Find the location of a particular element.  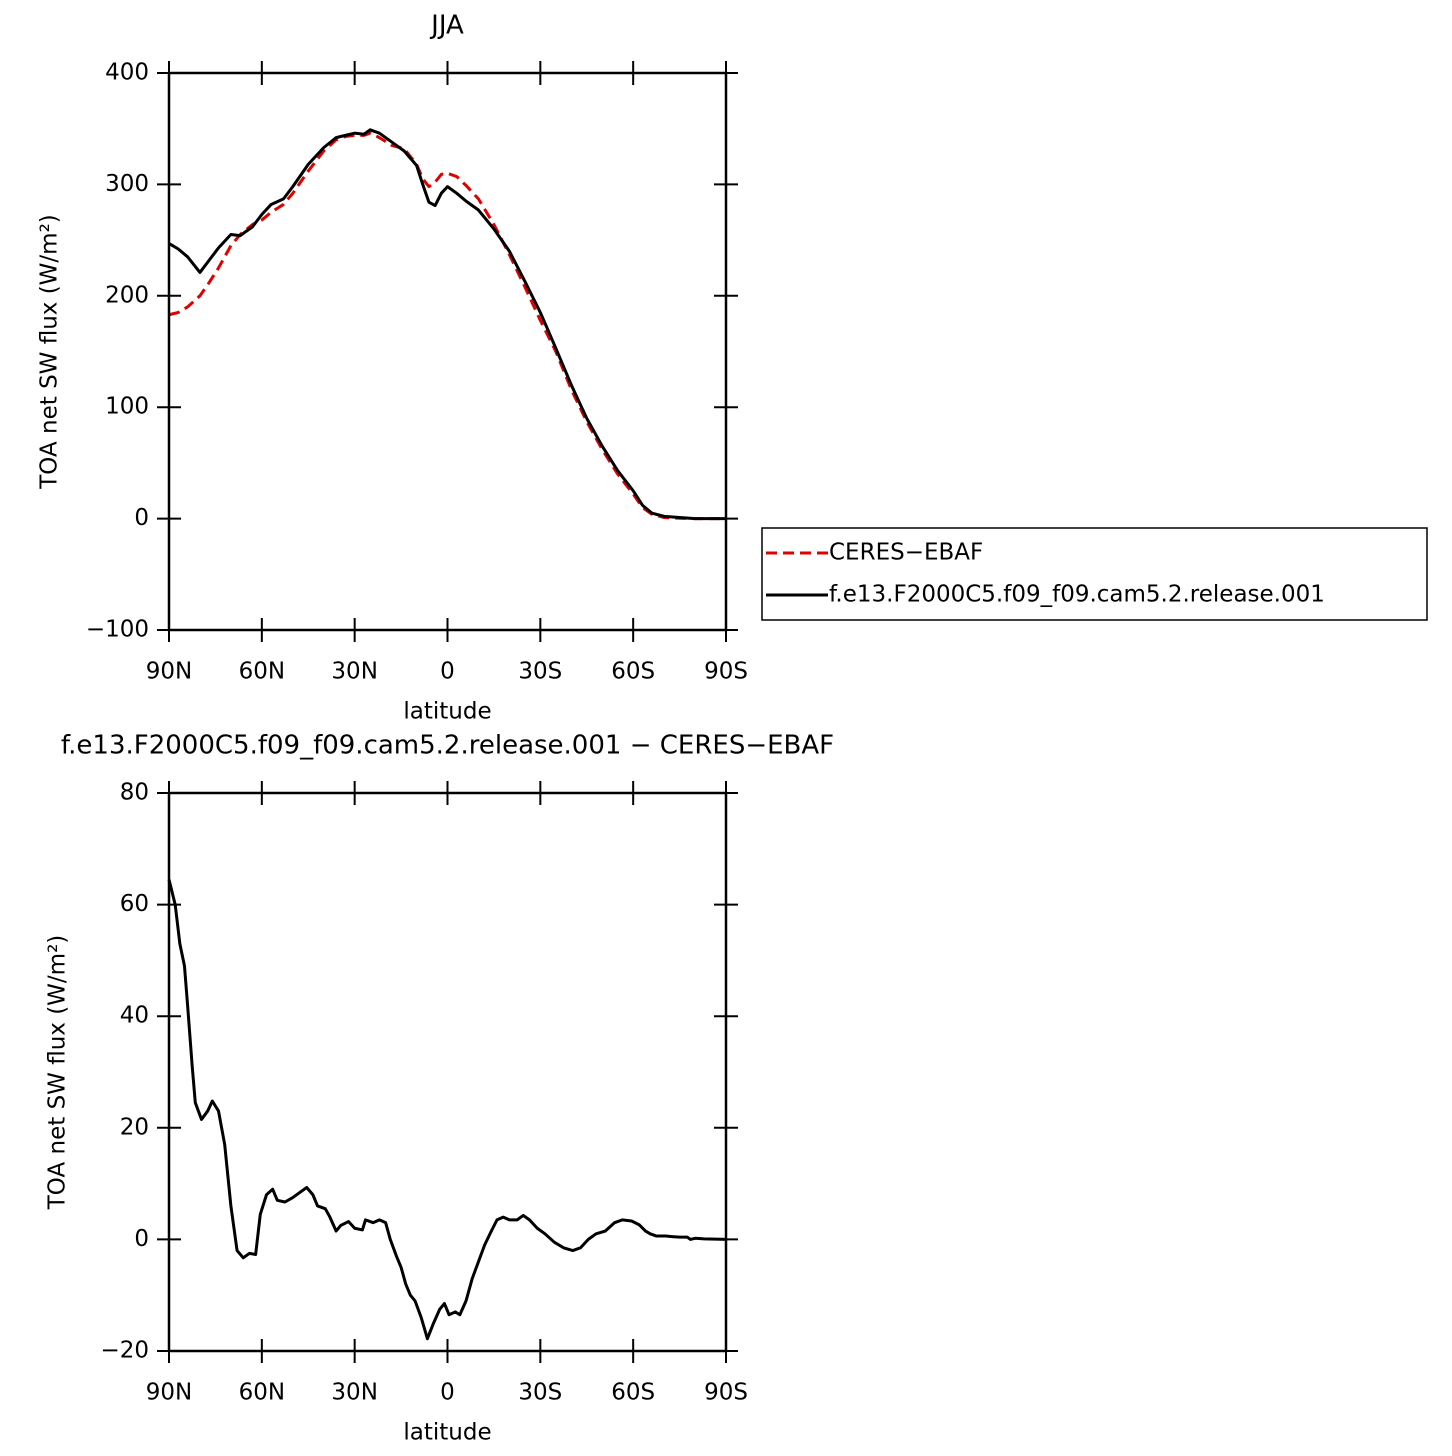

y-tick-label: 300 is located at coordinates (127, 184).